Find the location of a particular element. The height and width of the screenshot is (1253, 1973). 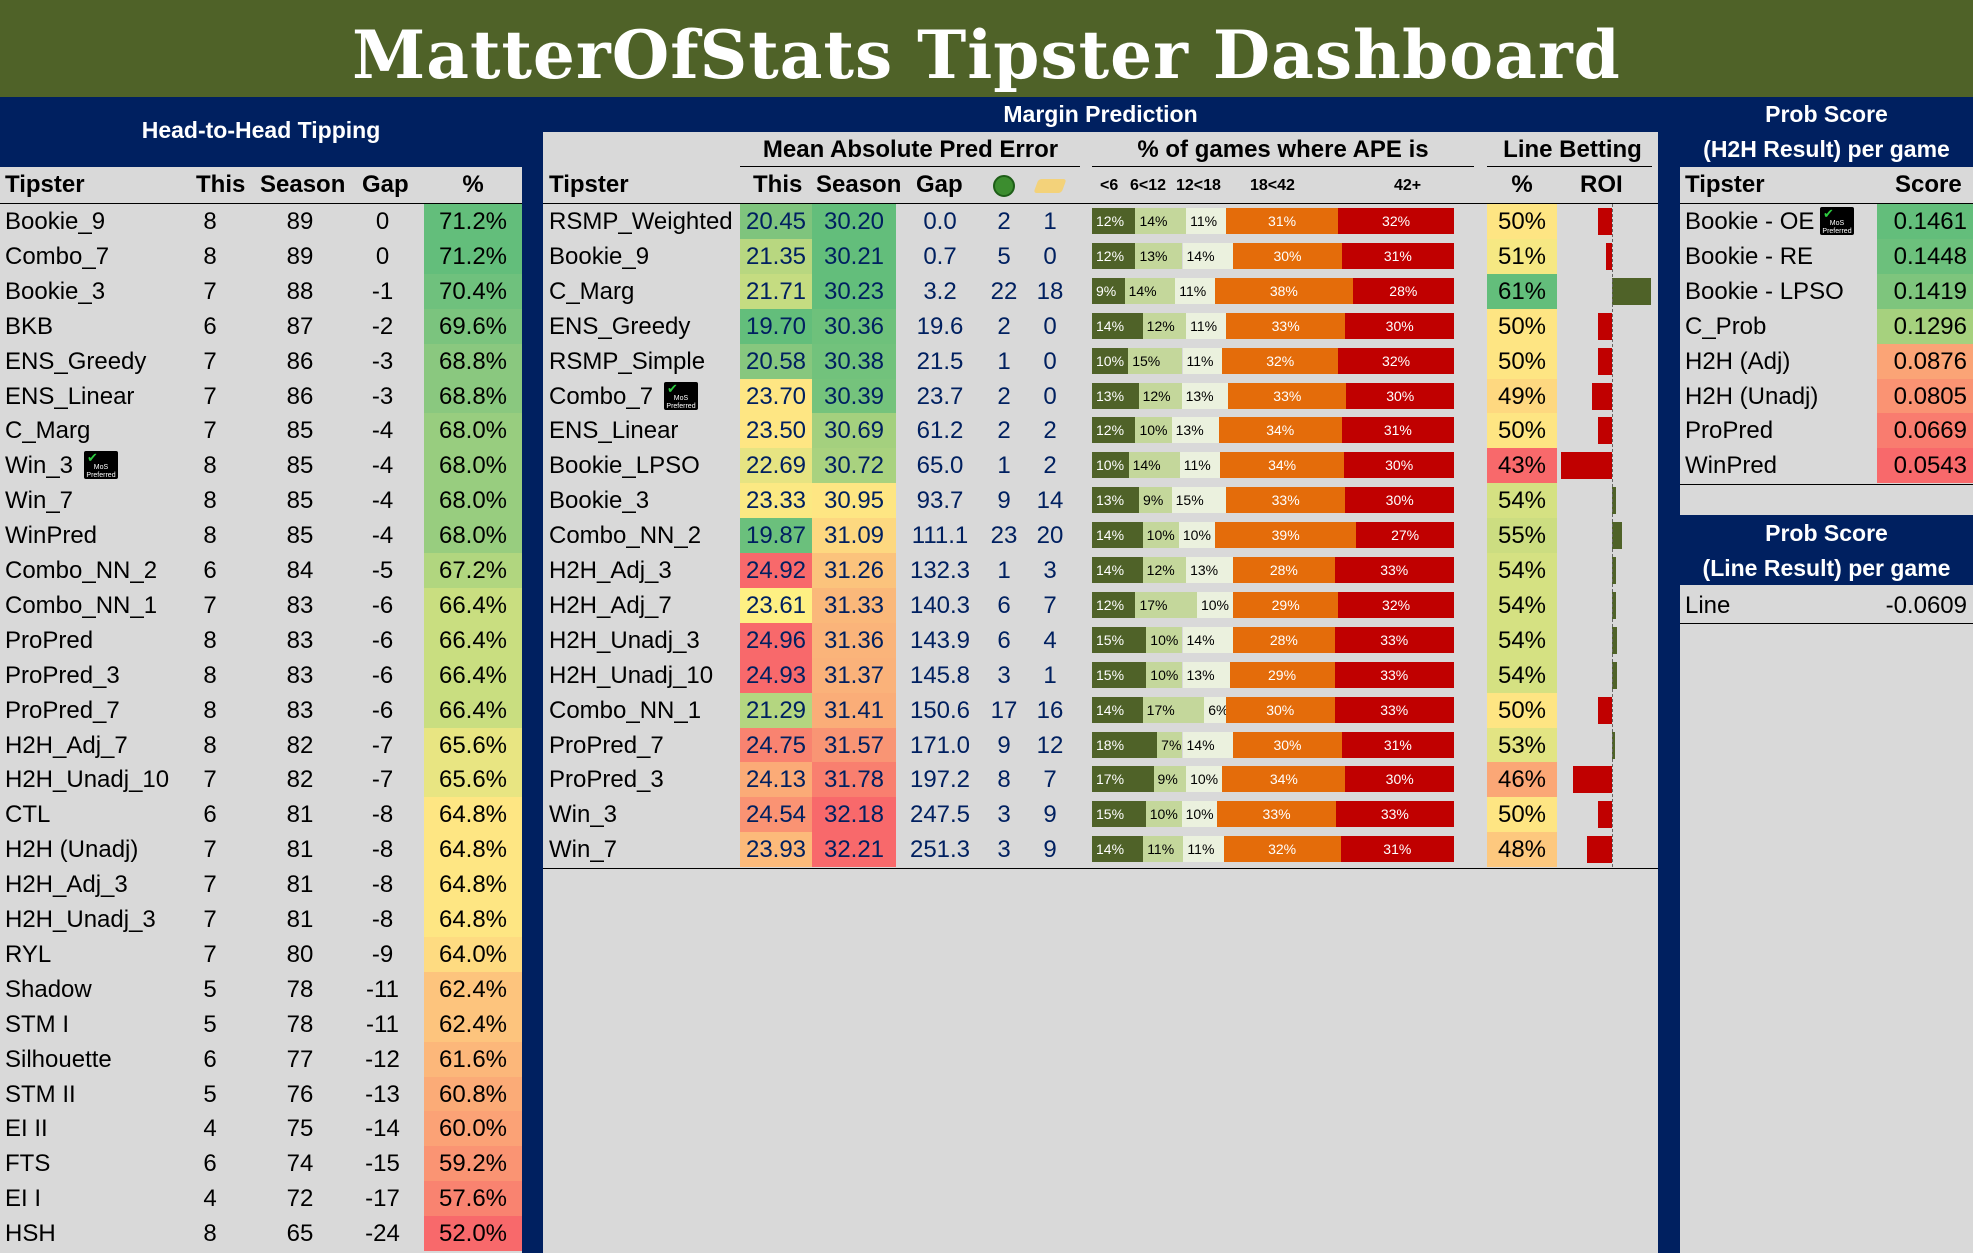

best-count: 2 is located at coordinates (1004, 431).